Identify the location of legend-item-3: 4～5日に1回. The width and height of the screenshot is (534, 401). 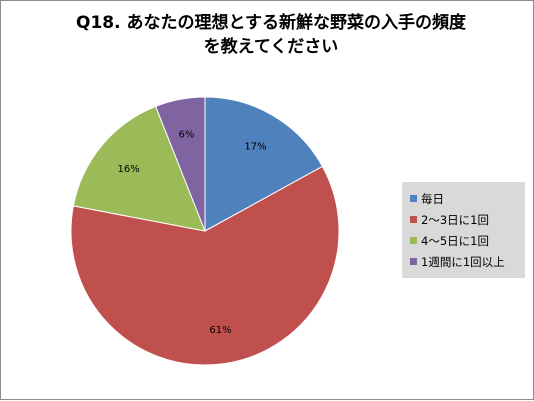
(467, 240).